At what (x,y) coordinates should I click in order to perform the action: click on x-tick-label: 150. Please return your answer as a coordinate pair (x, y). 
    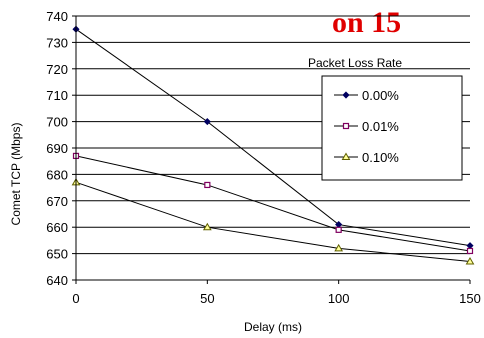
    Looking at the image, I should click on (470, 298).